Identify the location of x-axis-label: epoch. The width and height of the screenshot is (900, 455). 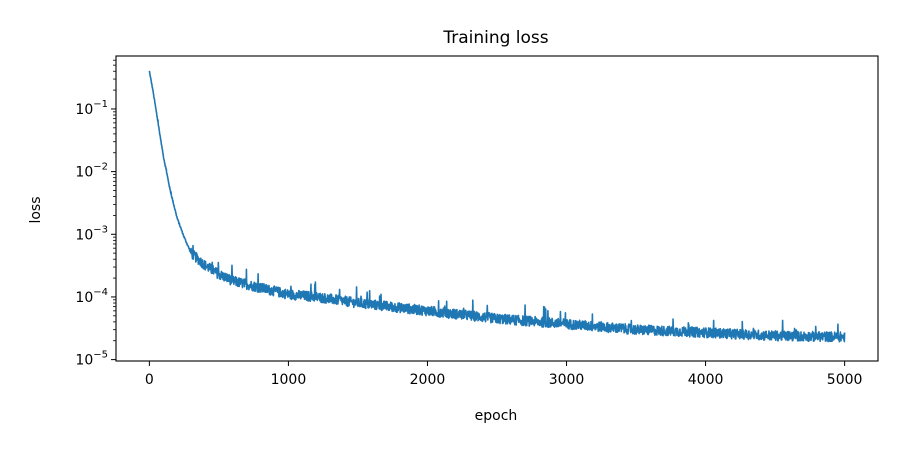
(496, 416).